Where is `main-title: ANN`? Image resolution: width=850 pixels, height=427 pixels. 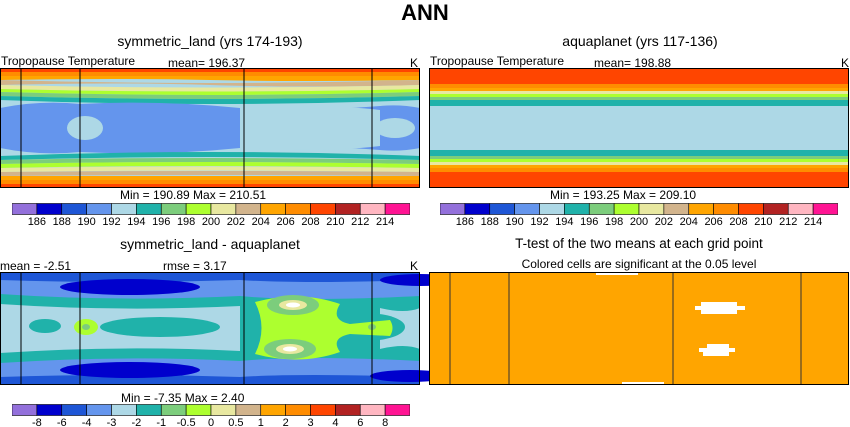
main-title: ANN is located at coordinates (425, 12).